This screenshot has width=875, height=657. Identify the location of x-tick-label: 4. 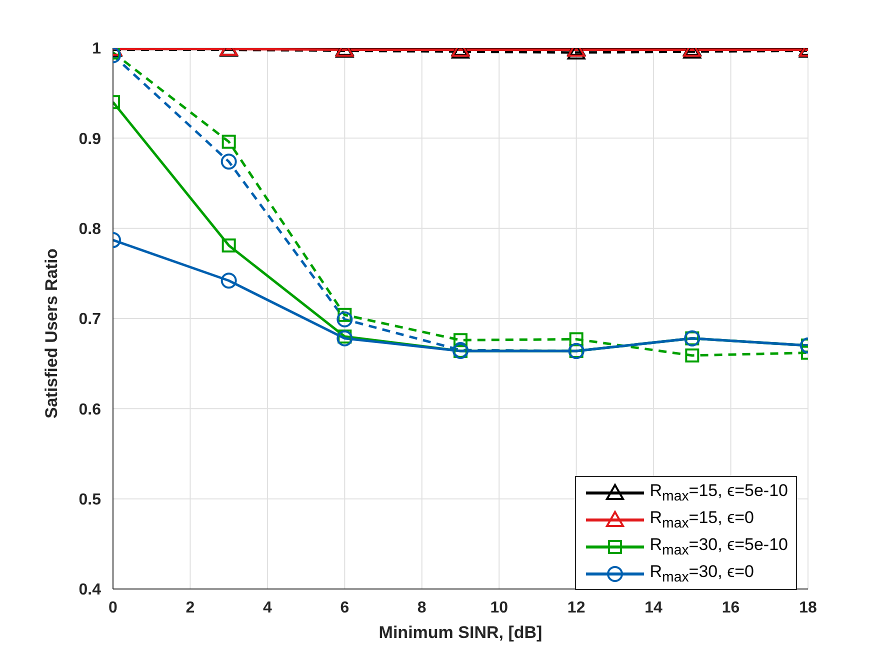
(267, 607).